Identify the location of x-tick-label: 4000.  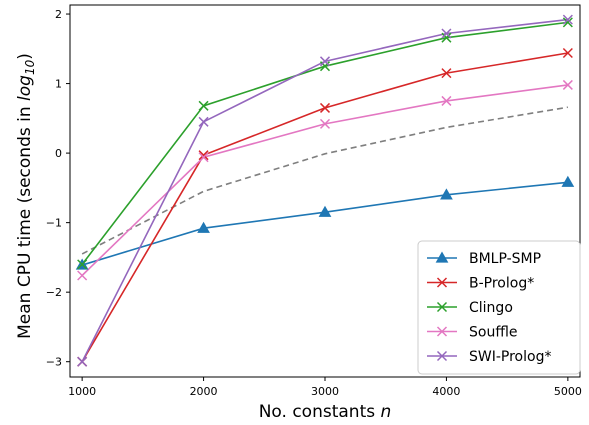
(446, 391).